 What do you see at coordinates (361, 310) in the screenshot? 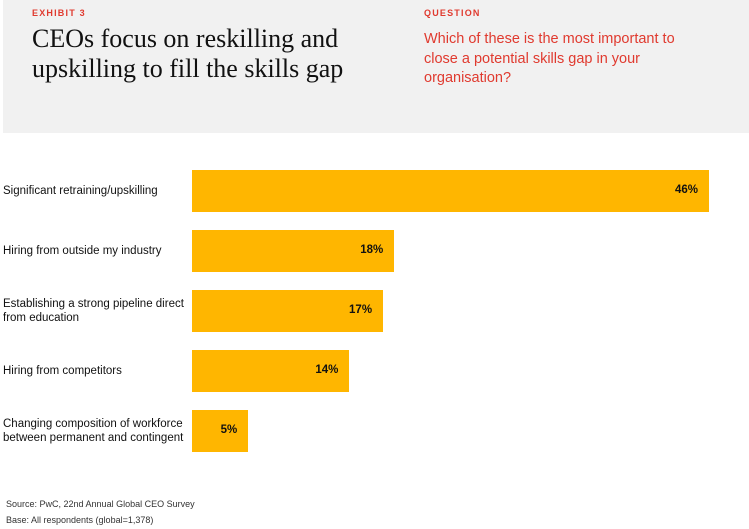
I see `value-label: 17%` at bounding box center [361, 310].